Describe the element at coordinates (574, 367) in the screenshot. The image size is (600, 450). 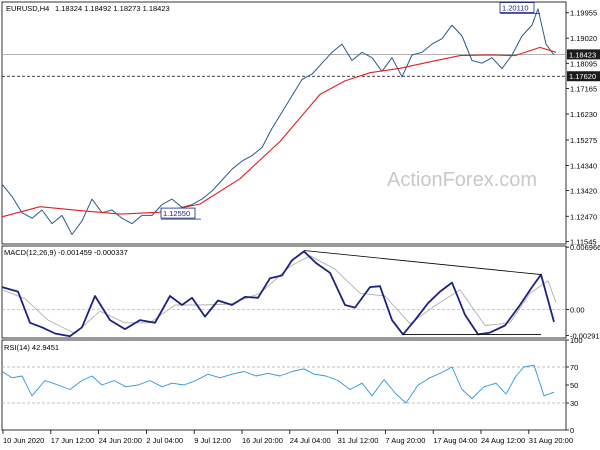
I see `y-tick-label: 70` at that location.